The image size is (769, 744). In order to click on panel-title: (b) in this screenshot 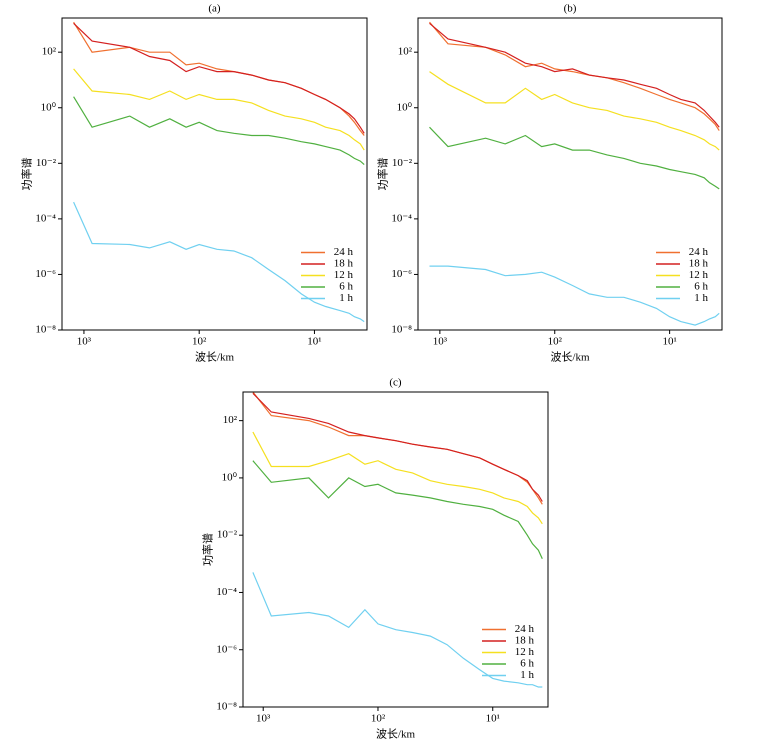, I will do `click(570, 9)`.